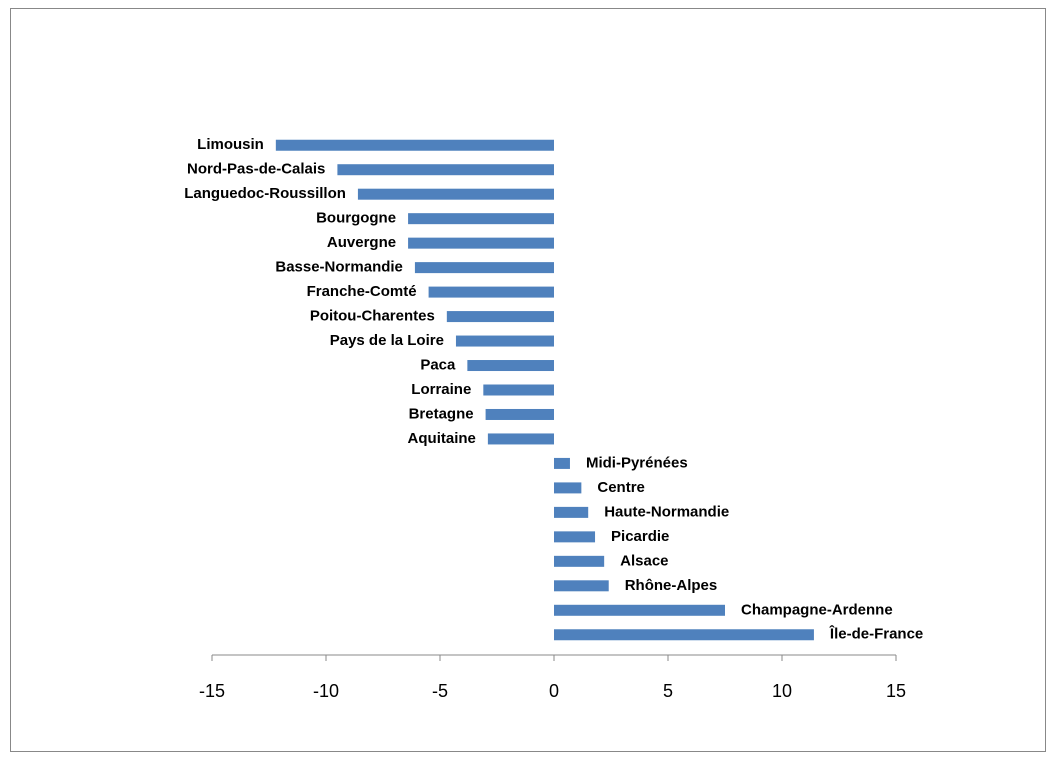 The height and width of the screenshot is (760, 1056). I want to click on category-label: Poitou-Charentes, so click(372, 316).